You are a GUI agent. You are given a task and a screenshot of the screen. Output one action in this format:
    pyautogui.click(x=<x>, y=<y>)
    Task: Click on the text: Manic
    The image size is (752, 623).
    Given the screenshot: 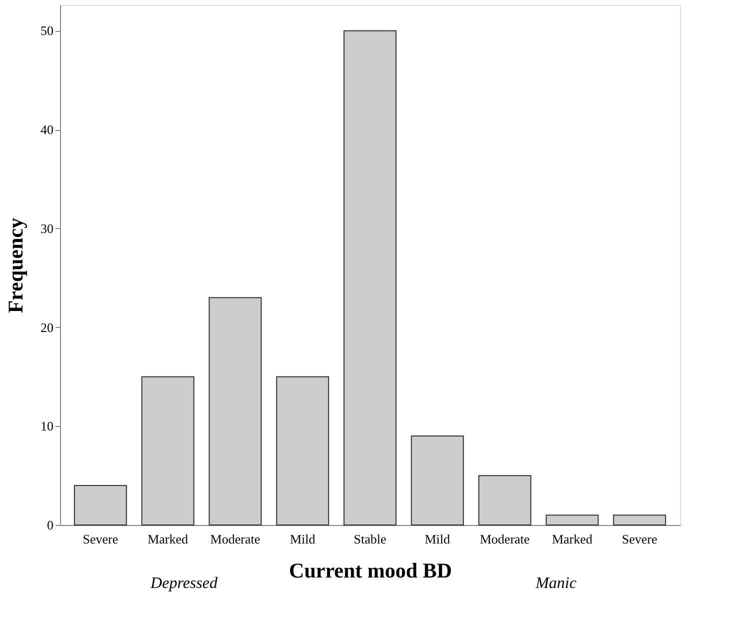 What is the action you would take?
    pyautogui.click(x=555, y=583)
    